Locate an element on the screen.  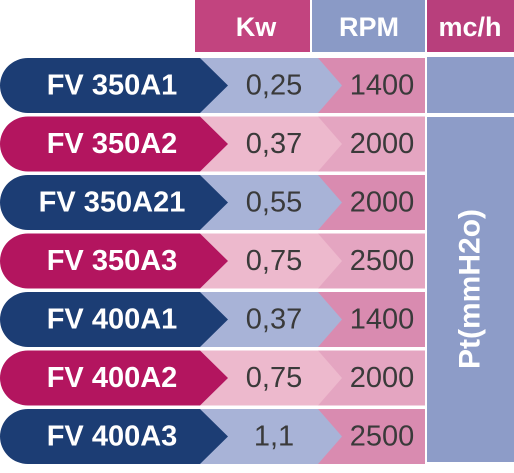
model-label: FV 400A2 is located at coordinates (112, 378).